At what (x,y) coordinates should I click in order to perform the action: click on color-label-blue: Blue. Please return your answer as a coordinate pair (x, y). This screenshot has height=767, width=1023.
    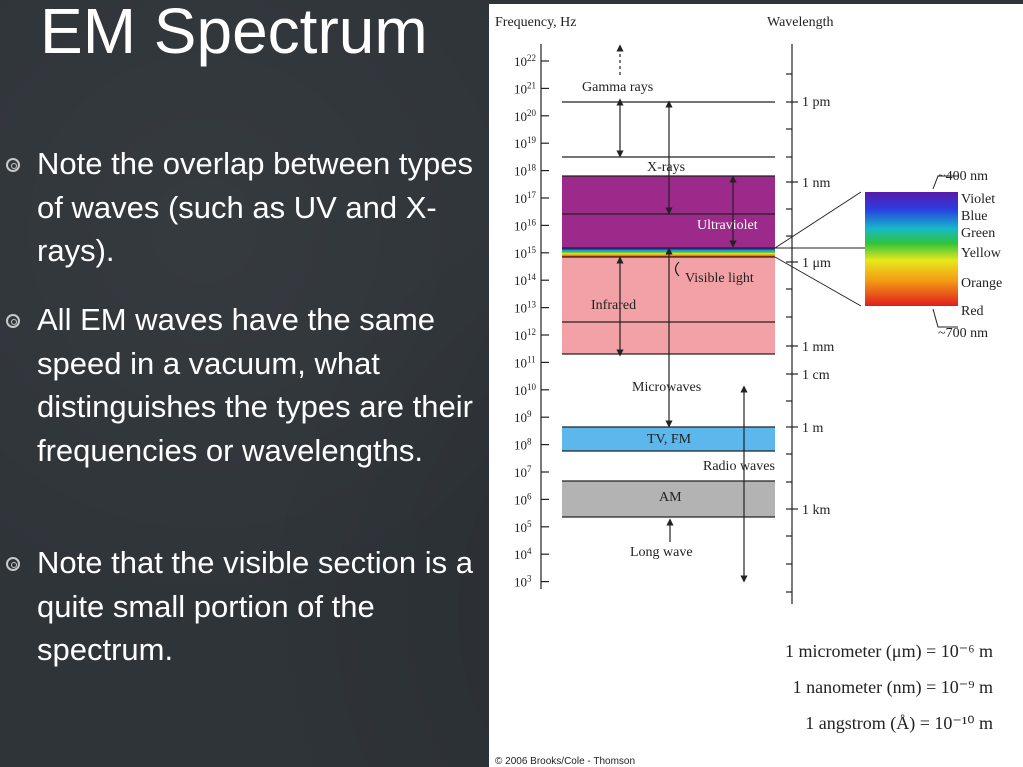
    Looking at the image, I should click on (974, 216).